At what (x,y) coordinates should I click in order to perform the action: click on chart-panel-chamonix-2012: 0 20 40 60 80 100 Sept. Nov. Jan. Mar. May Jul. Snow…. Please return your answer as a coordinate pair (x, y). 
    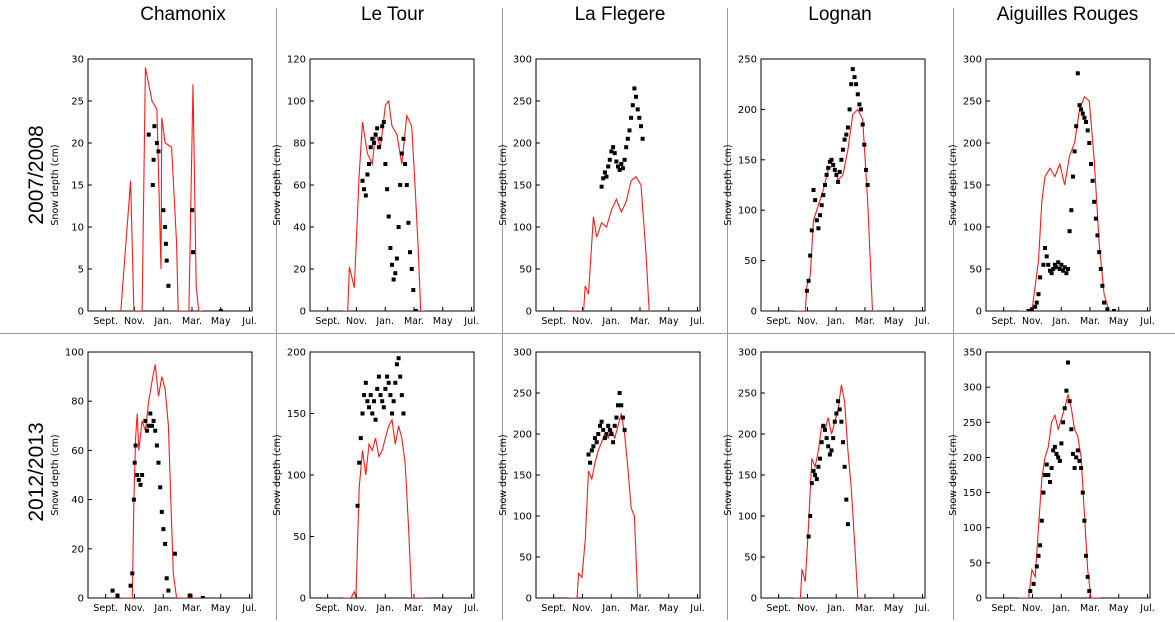
    Looking at the image, I should click on (153, 481).